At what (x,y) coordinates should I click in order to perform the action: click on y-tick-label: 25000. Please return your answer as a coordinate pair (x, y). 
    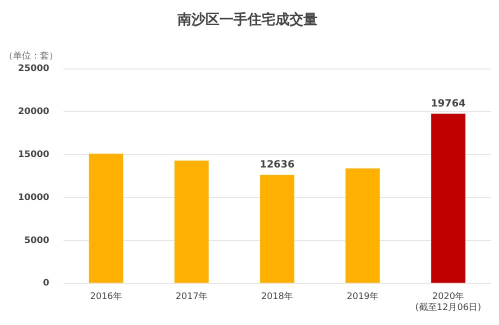
    Looking at the image, I should click on (34, 69).